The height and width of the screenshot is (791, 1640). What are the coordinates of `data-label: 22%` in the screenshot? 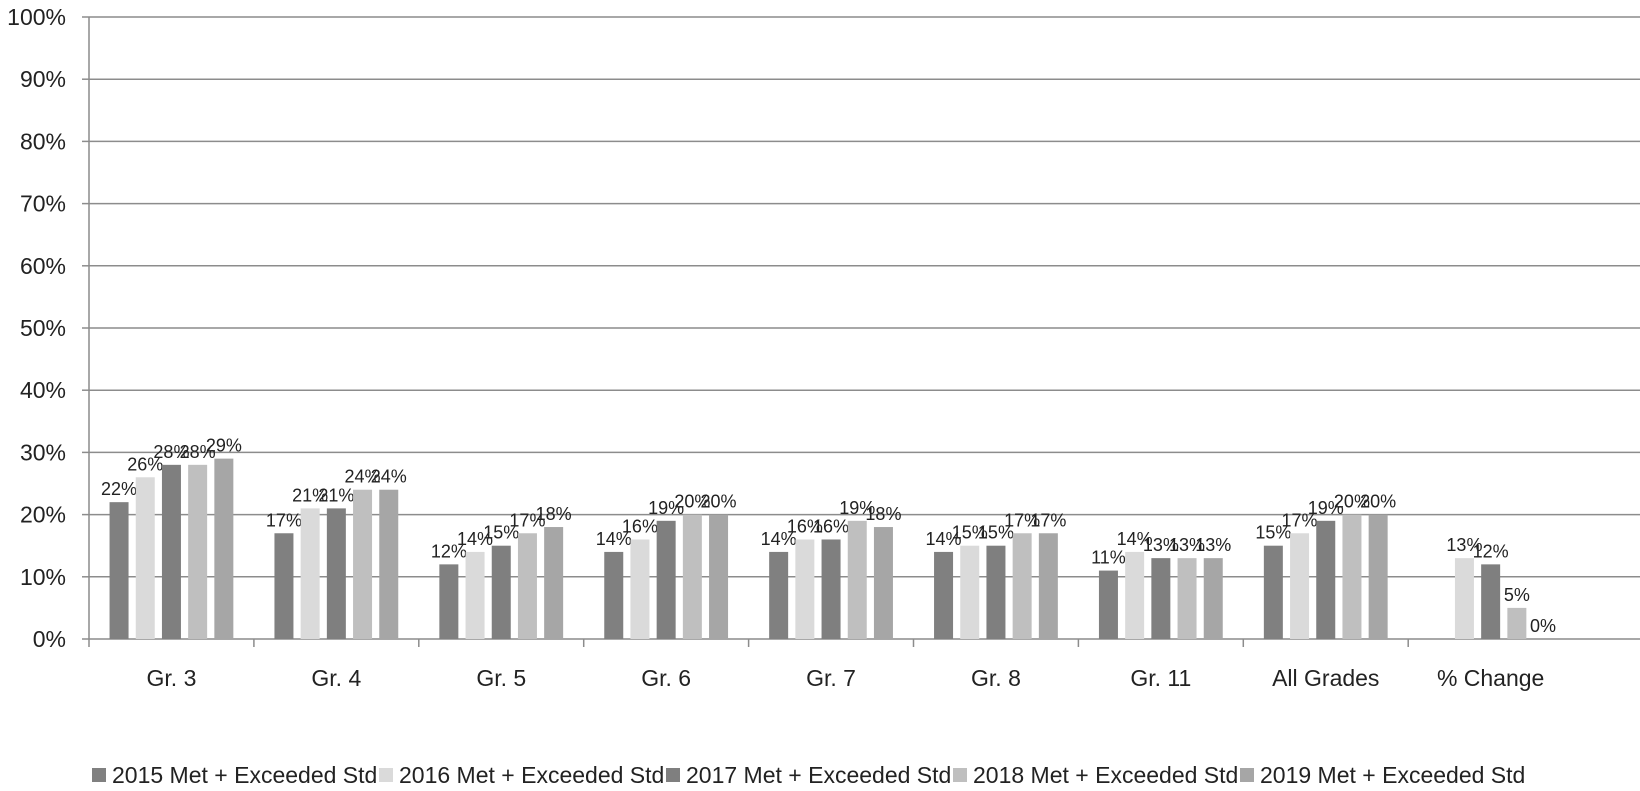 It's located at (119, 489).